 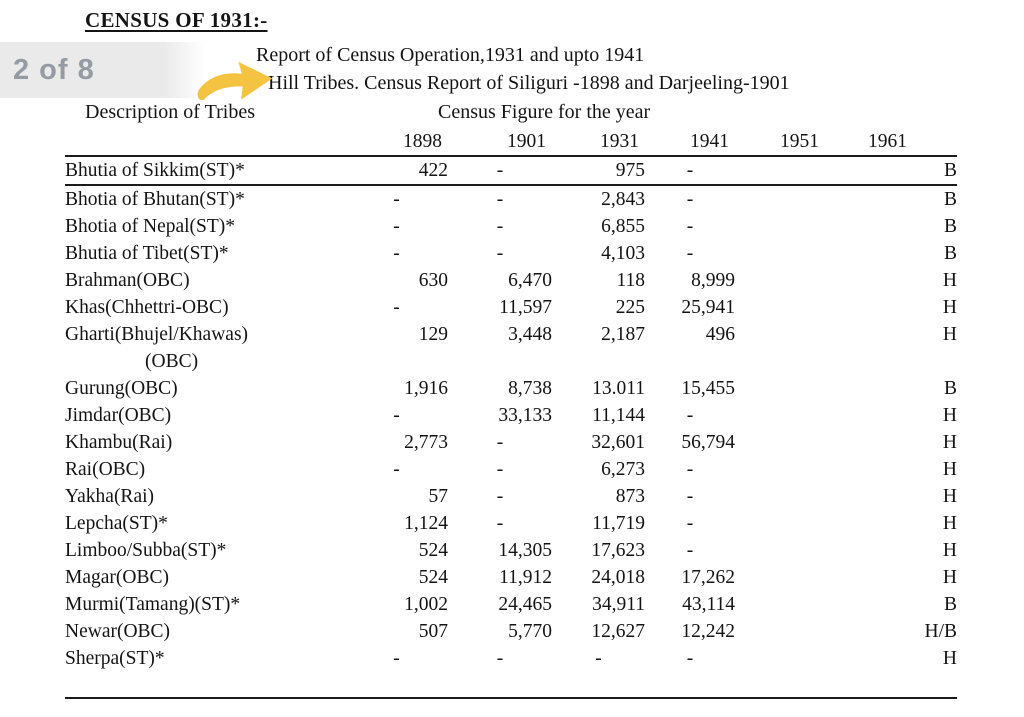 What do you see at coordinates (891, 361) in the screenshot?
I see `community-code-cell` at bounding box center [891, 361].